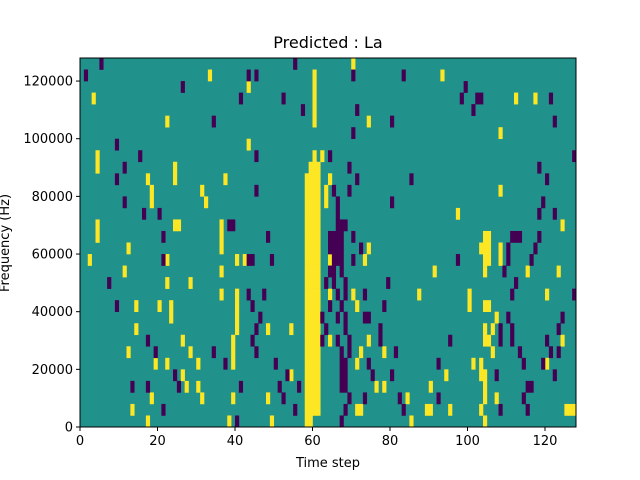  I want to click on x-tick-label: 120, so click(545, 441).